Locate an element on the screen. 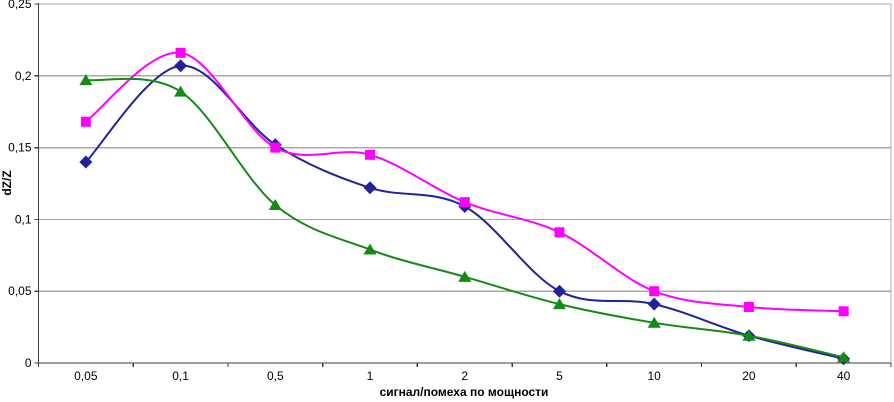 The height and width of the screenshot is (402, 894). x-tick-label: 1 is located at coordinates (370, 376).